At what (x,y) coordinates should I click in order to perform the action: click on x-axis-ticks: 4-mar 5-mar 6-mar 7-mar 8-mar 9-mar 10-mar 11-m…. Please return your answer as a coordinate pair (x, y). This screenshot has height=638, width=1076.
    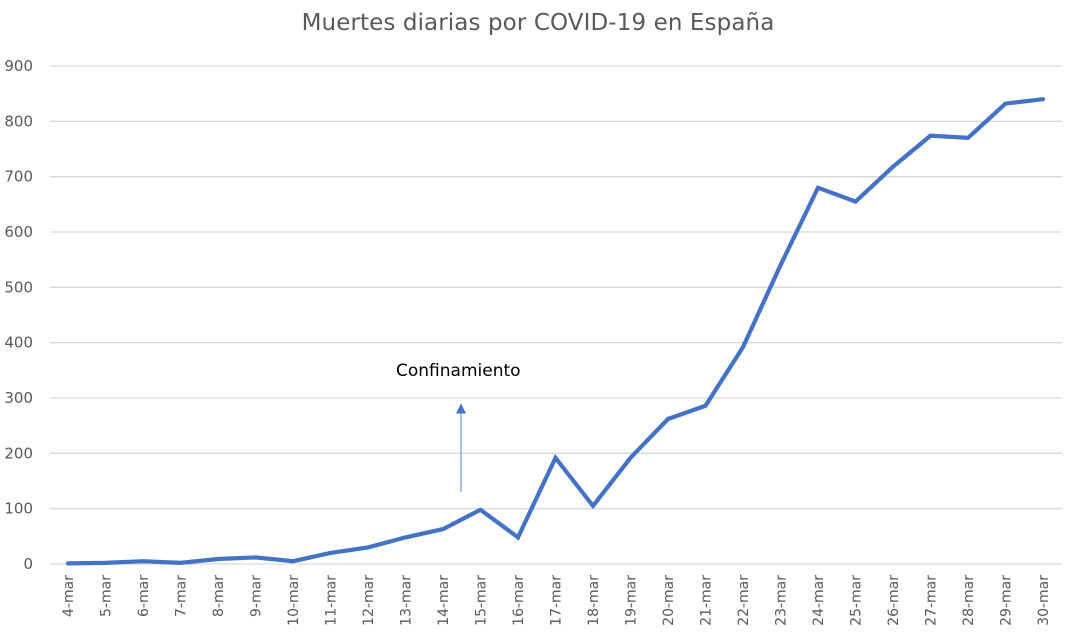
    Looking at the image, I should click on (556, 600).